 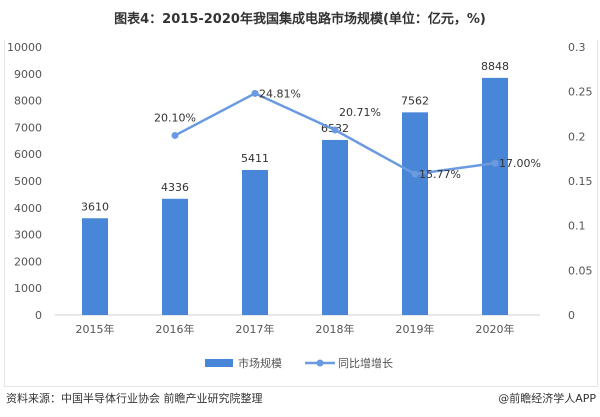 I want to click on y-left-tick-label: 7000, so click(x=28, y=127).